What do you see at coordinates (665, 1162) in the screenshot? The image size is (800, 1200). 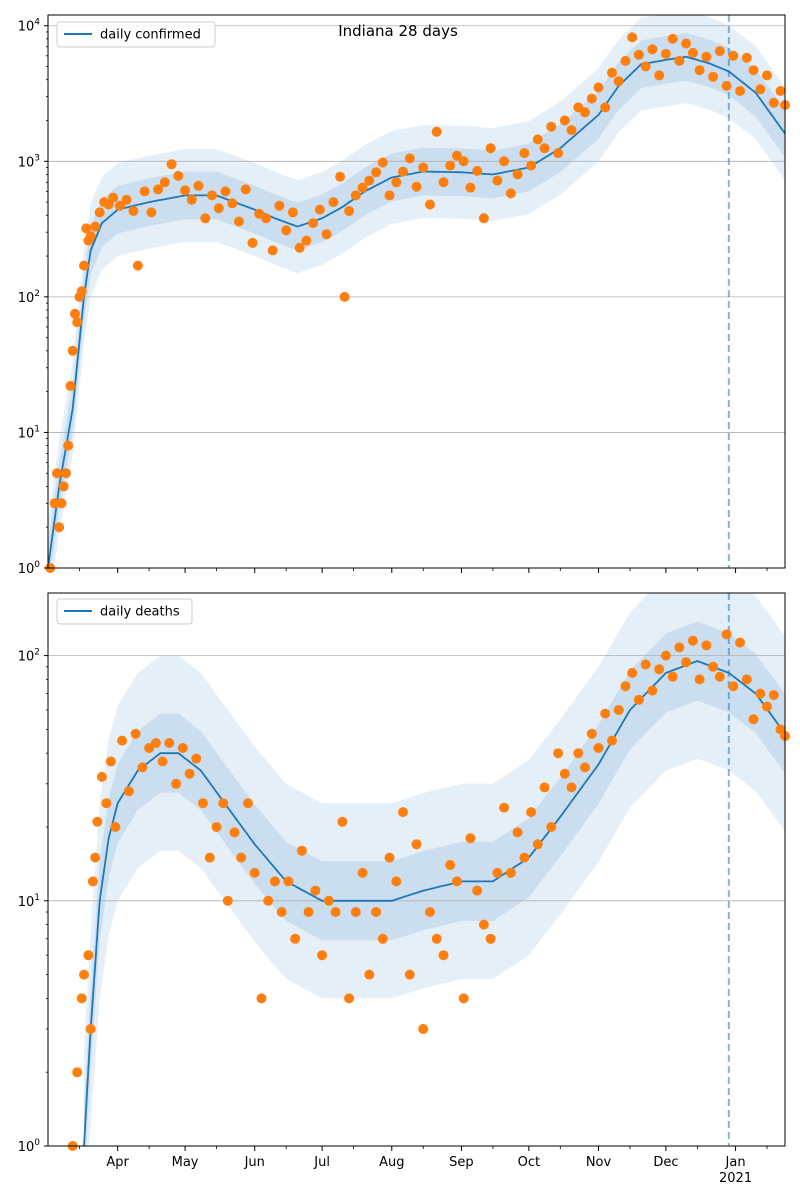 I see `x-tick-label: Dec` at bounding box center [665, 1162].